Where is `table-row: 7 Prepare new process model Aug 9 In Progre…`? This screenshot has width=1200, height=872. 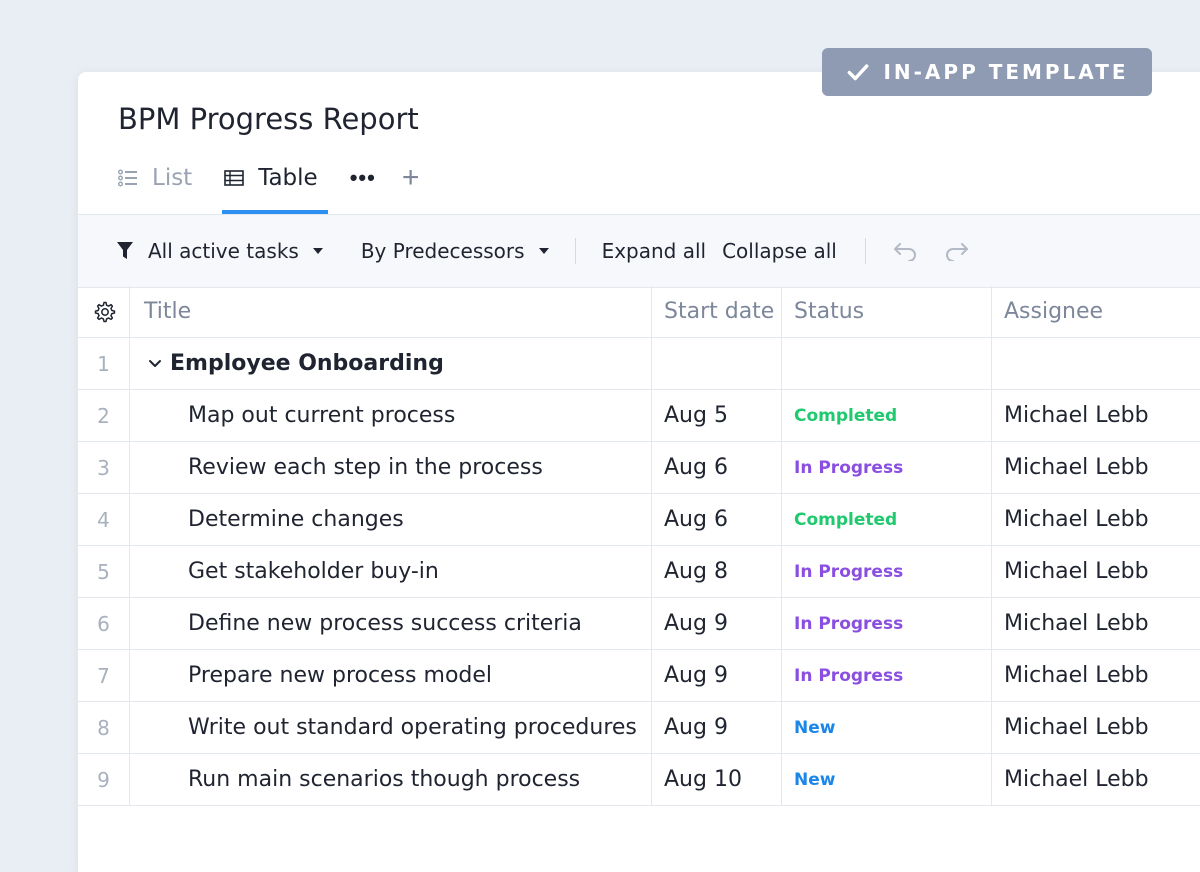 table-row: 7 Prepare new process model Aug 9 In Progre… is located at coordinates (639, 676).